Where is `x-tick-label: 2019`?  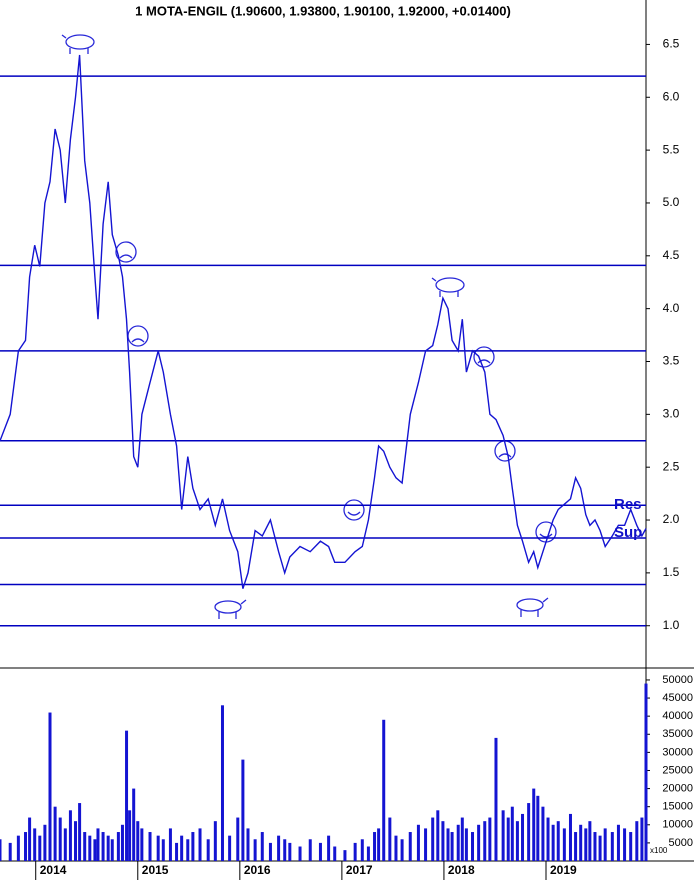 x-tick-label: 2019 is located at coordinates (563, 870).